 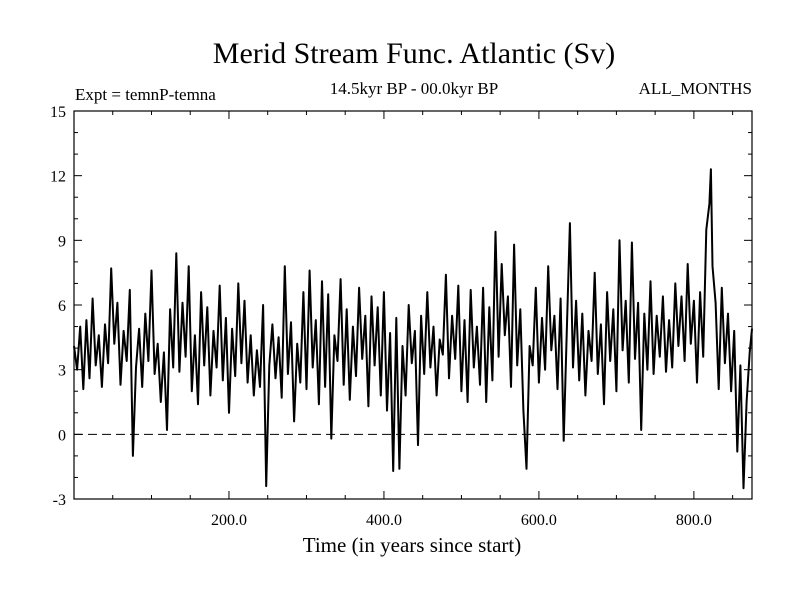 I want to click on chart-subtitle: 14.5kyr BP - 00.0kyr BP, so click(x=414, y=88).